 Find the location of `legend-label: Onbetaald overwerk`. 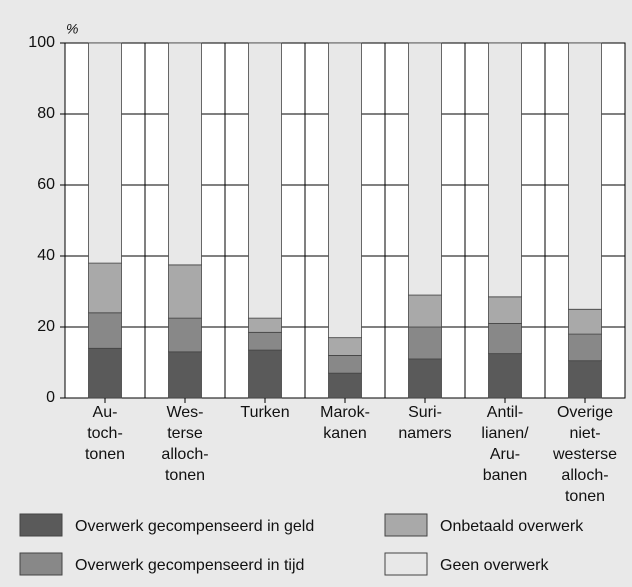

legend-label: Onbetaald overwerk is located at coordinates (512, 526).